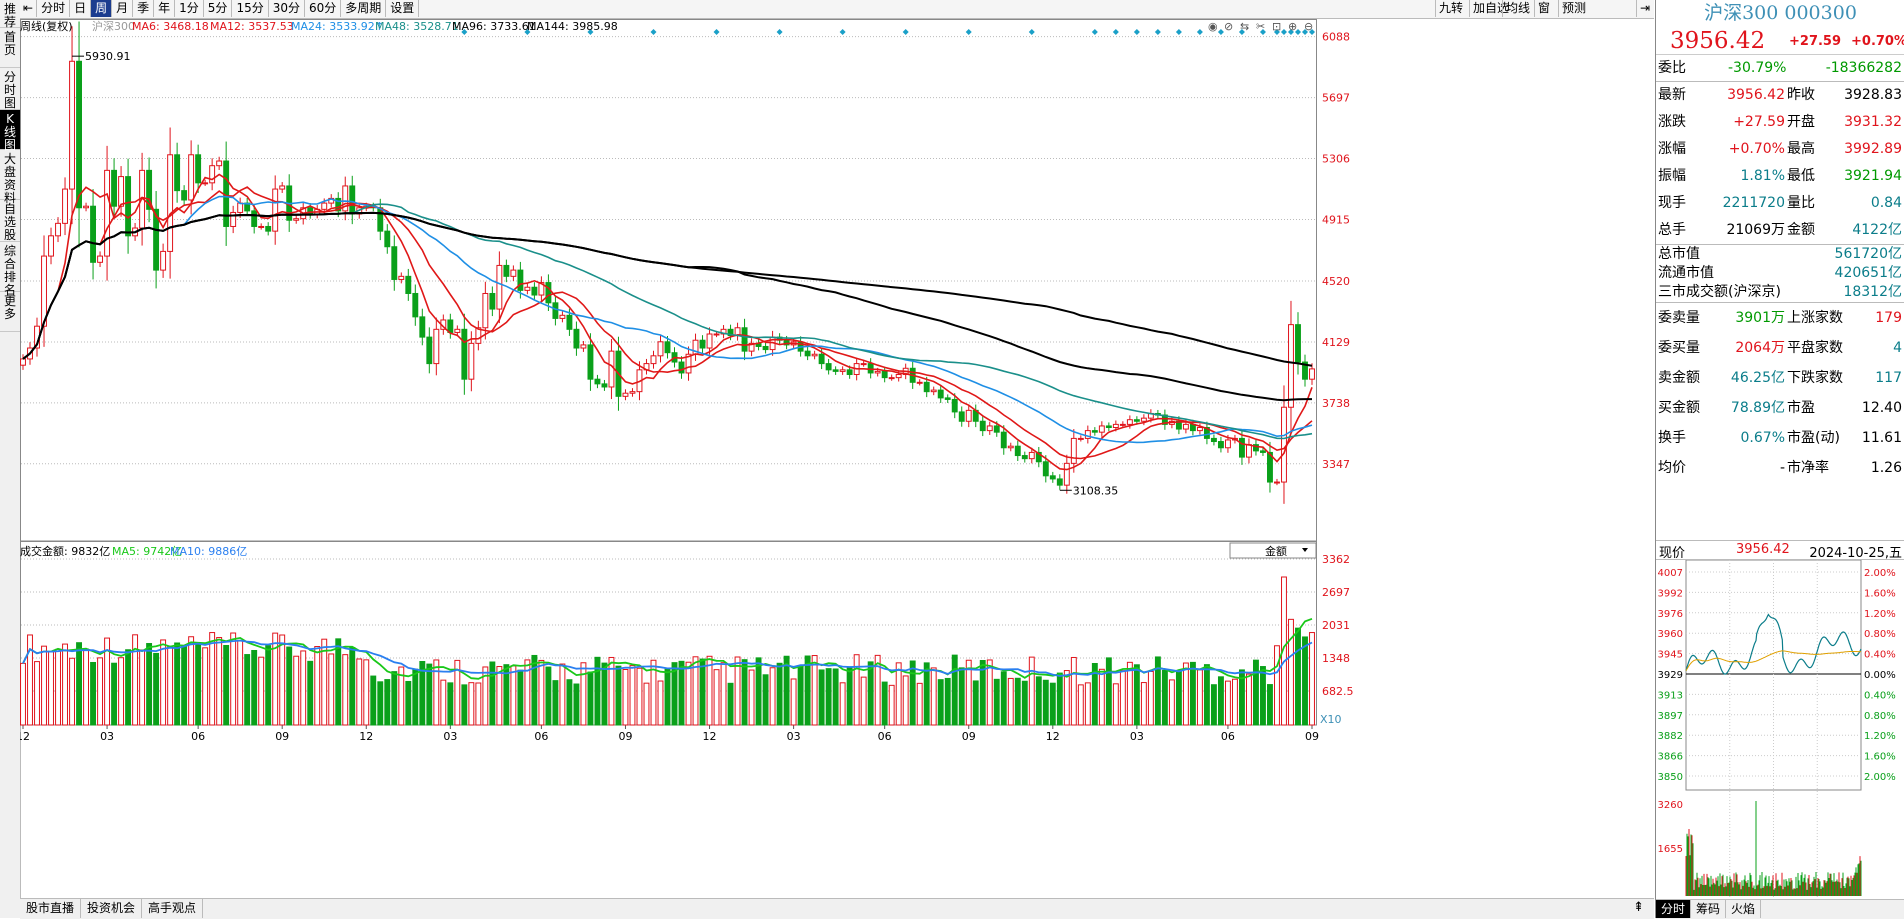  What do you see at coordinates (1670, 593) in the screenshot?
I see `mini-left-tick: 3992` at bounding box center [1670, 593].